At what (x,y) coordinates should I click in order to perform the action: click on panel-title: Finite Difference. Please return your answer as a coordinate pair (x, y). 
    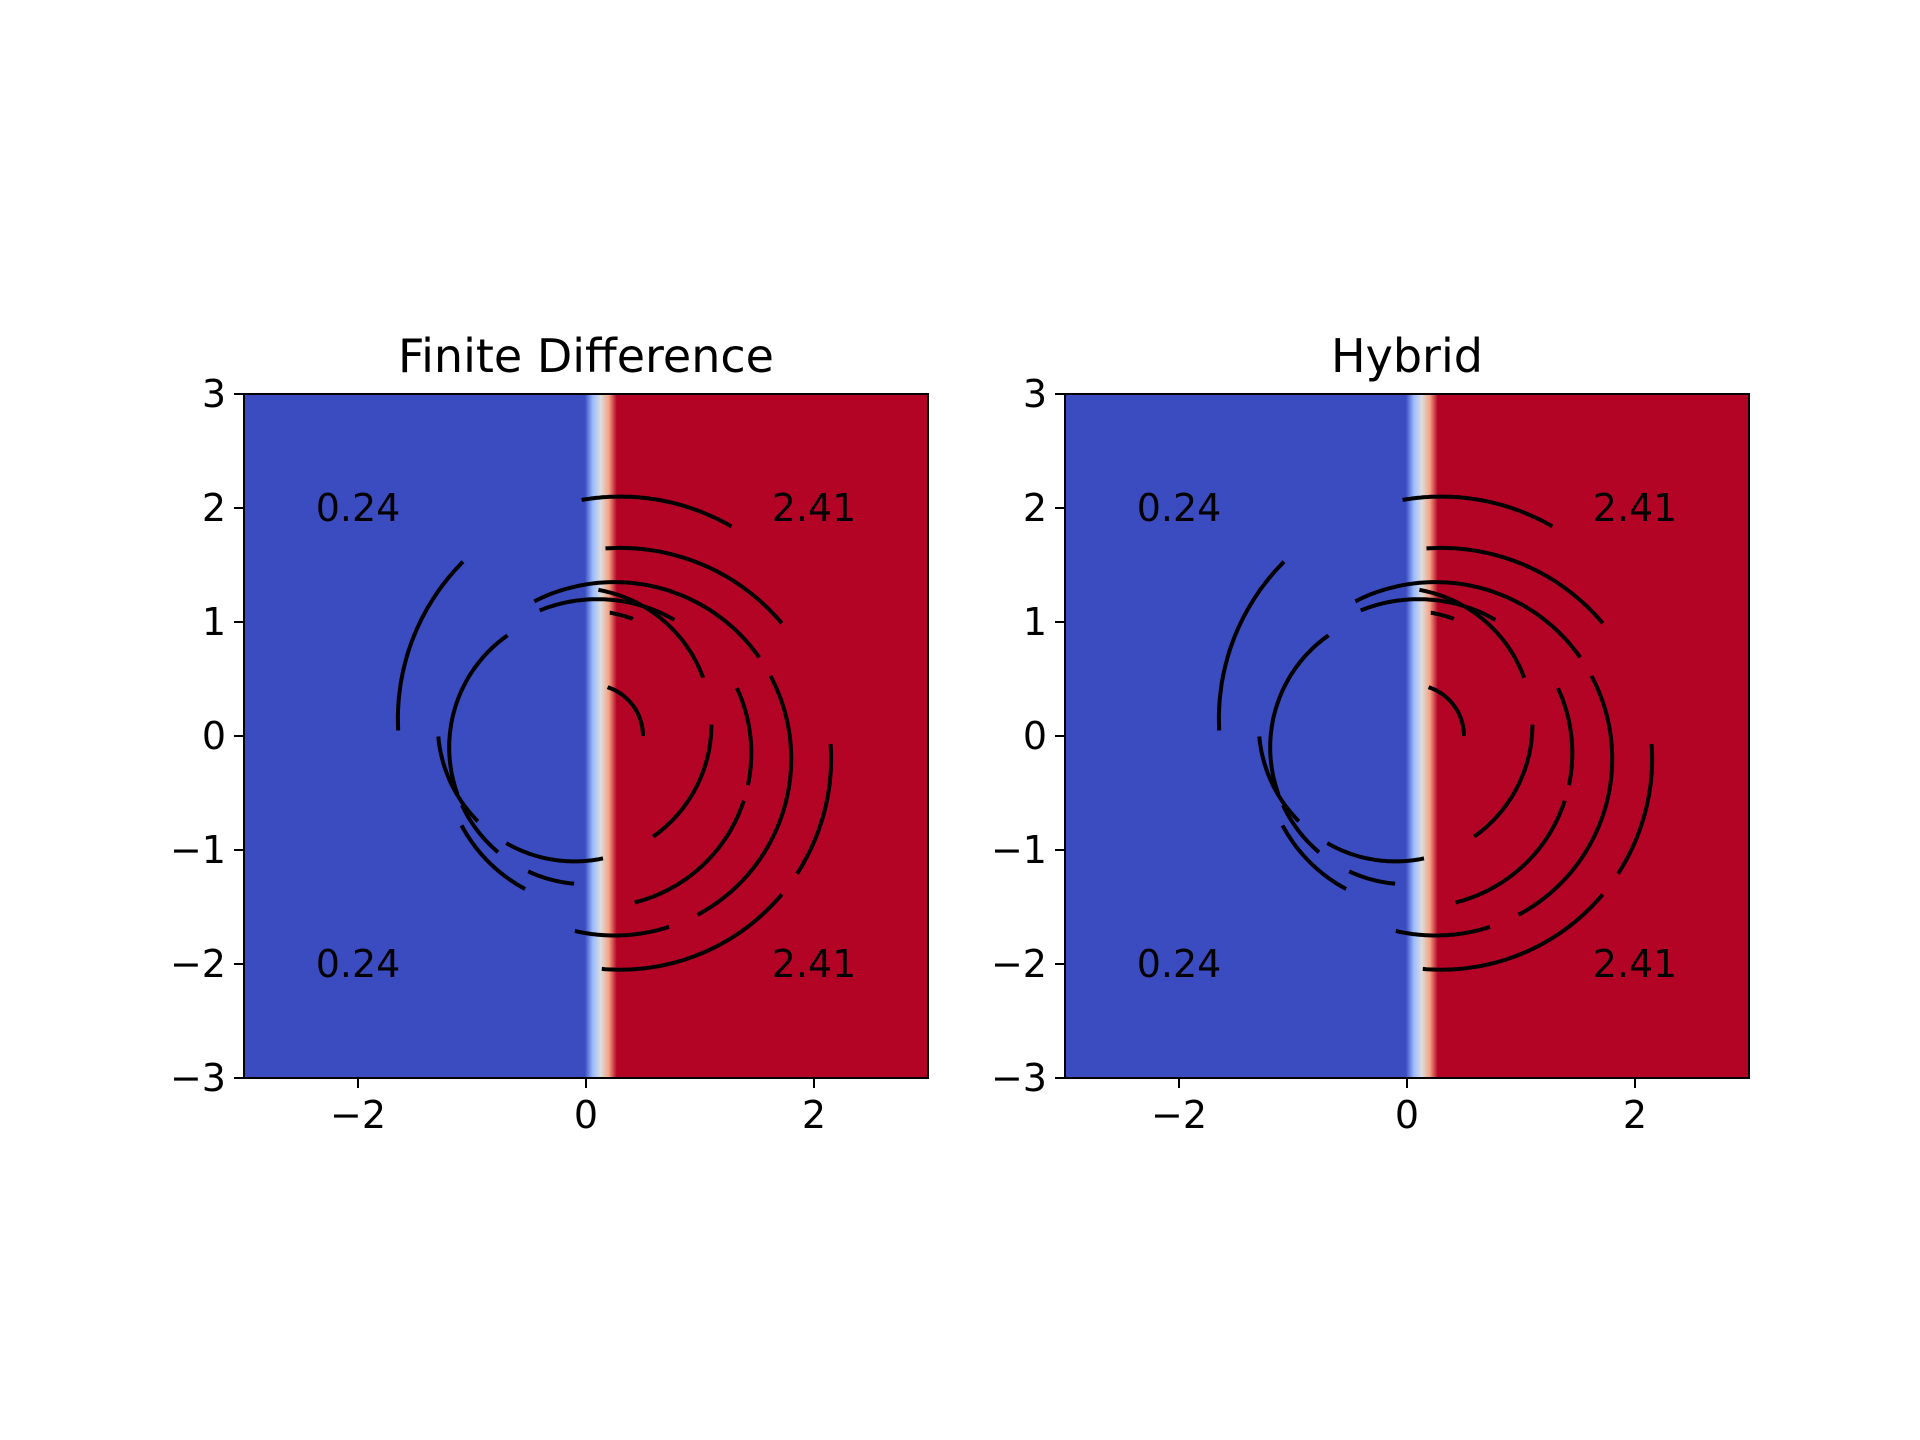
    Looking at the image, I should click on (586, 356).